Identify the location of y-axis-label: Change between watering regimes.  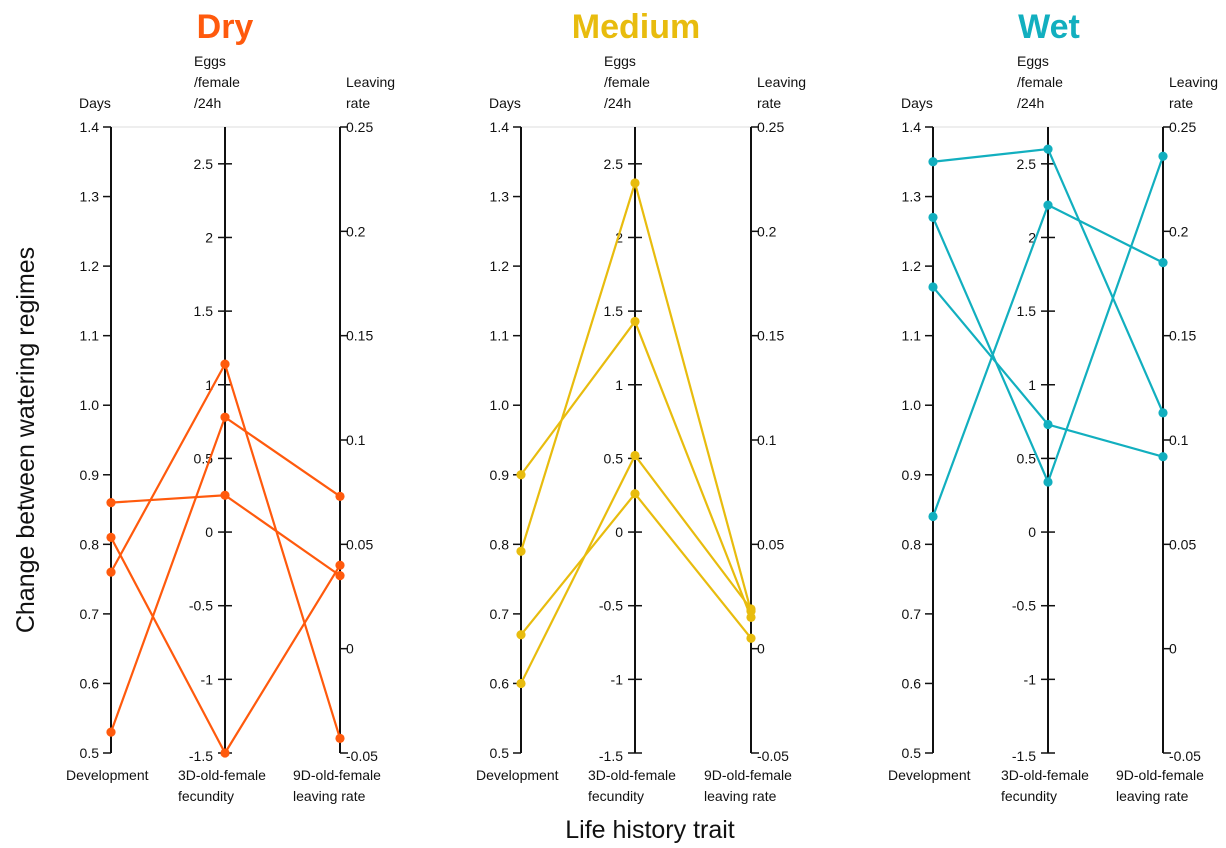
(26, 440).